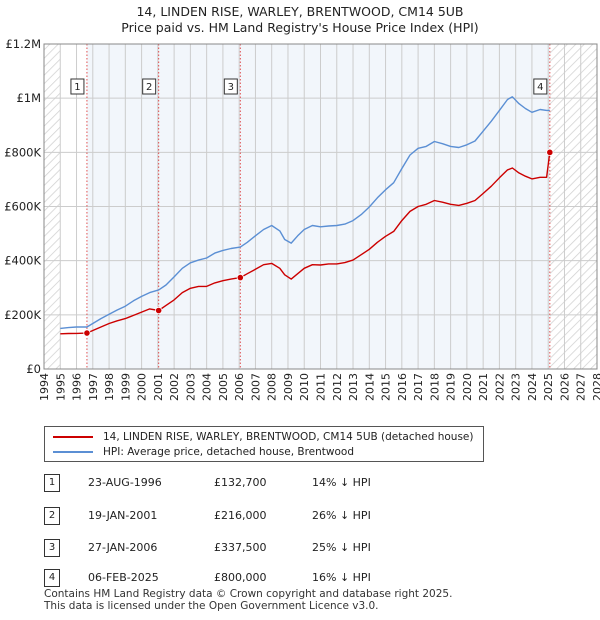 The width and height of the screenshot is (600, 620). Describe the element at coordinates (125, 387) in the screenshot. I see `x-tick-label: 1999` at that location.